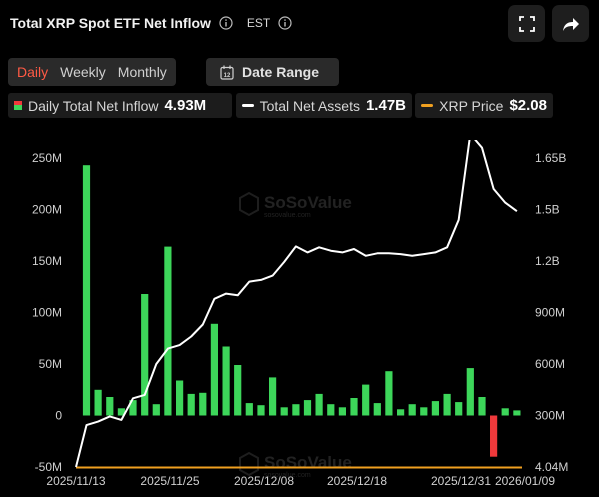 This screenshot has width=599, height=497. Describe the element at coordinates (264, 481) in the screenshot. I see `x-tick-label: 2025/12/08` at that location.